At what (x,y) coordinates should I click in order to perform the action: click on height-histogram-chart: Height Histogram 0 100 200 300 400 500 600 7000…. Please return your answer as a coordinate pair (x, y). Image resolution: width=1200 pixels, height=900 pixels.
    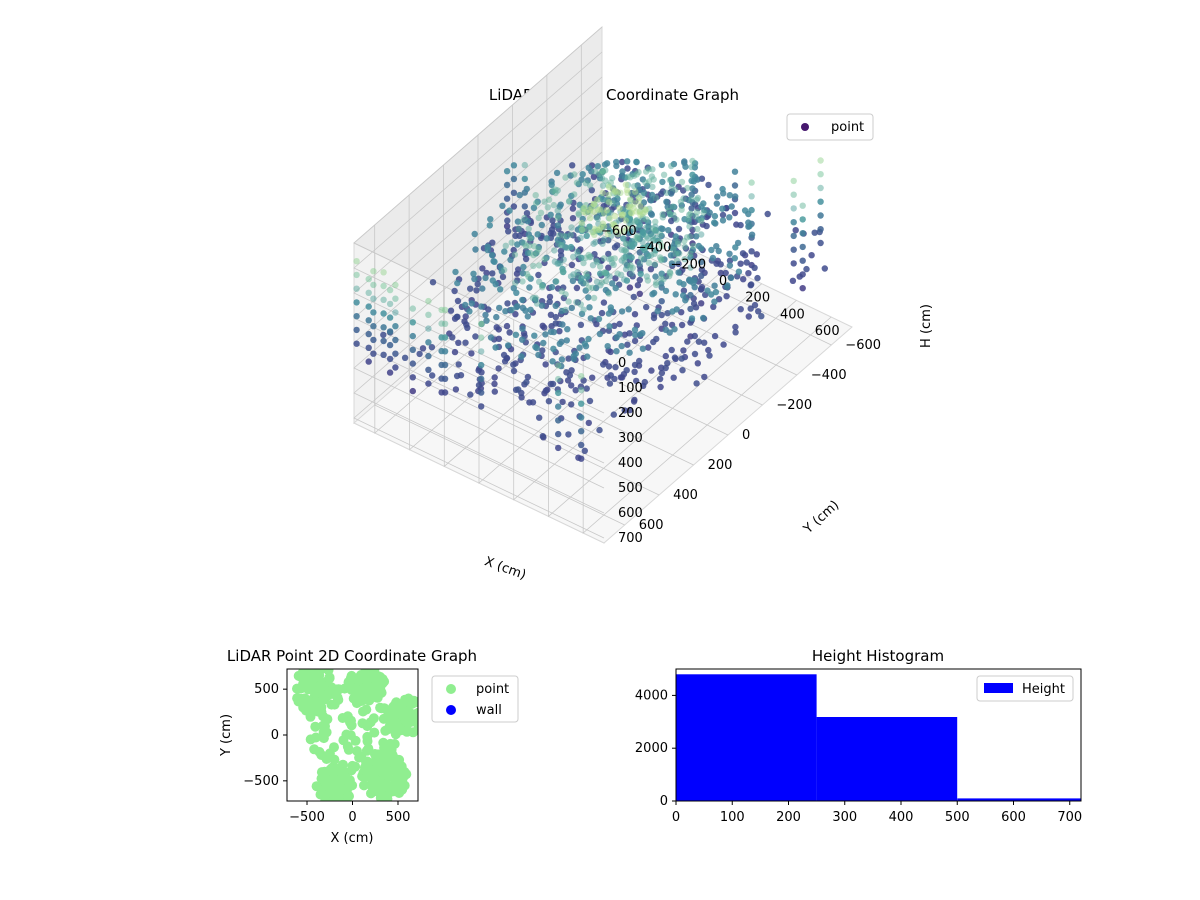
    Looking at the image, I should click on (858, 736).